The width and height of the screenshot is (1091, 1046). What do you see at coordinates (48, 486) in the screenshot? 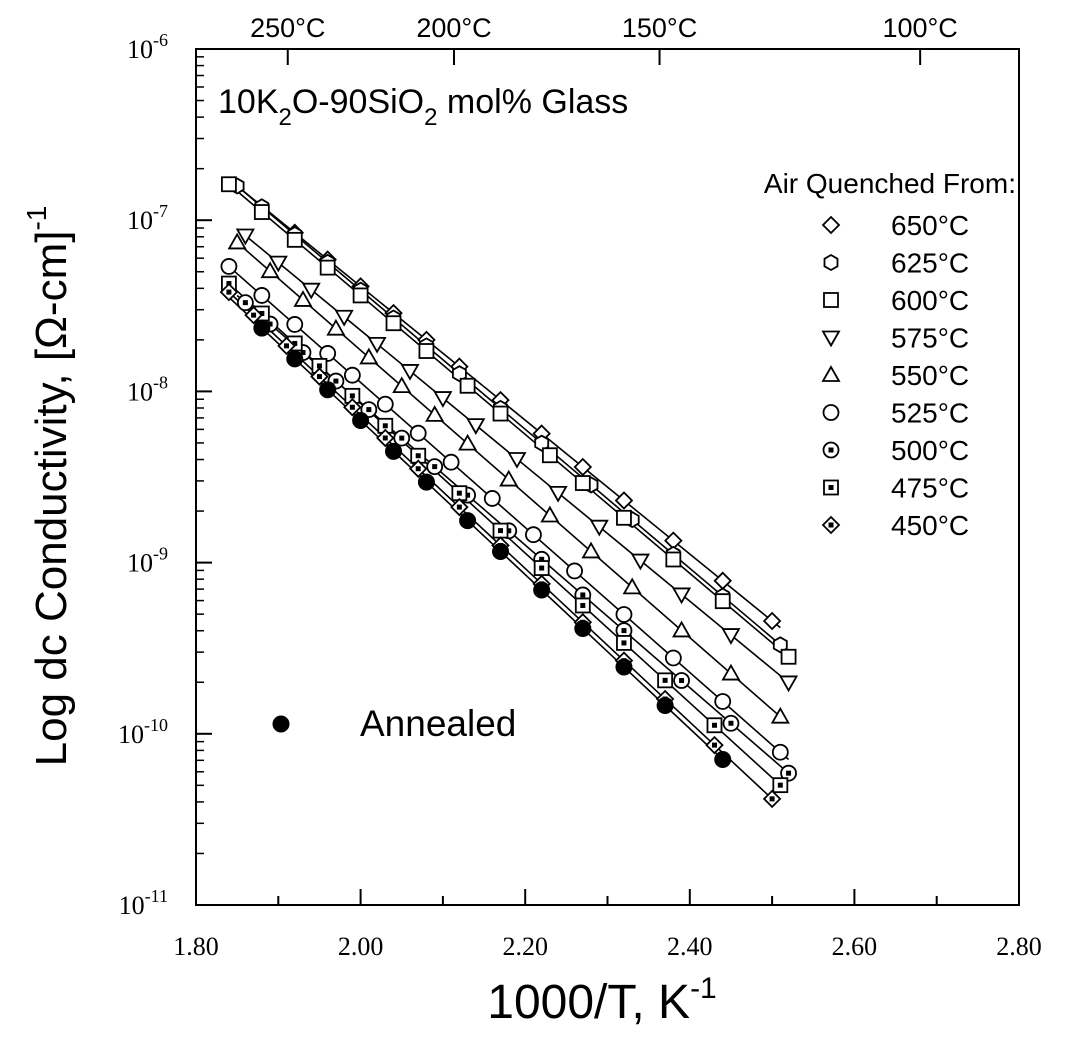
I see `svg-text: Log dc Conductivity, [Ω-cm]-1` at bounding box center [48, 486].